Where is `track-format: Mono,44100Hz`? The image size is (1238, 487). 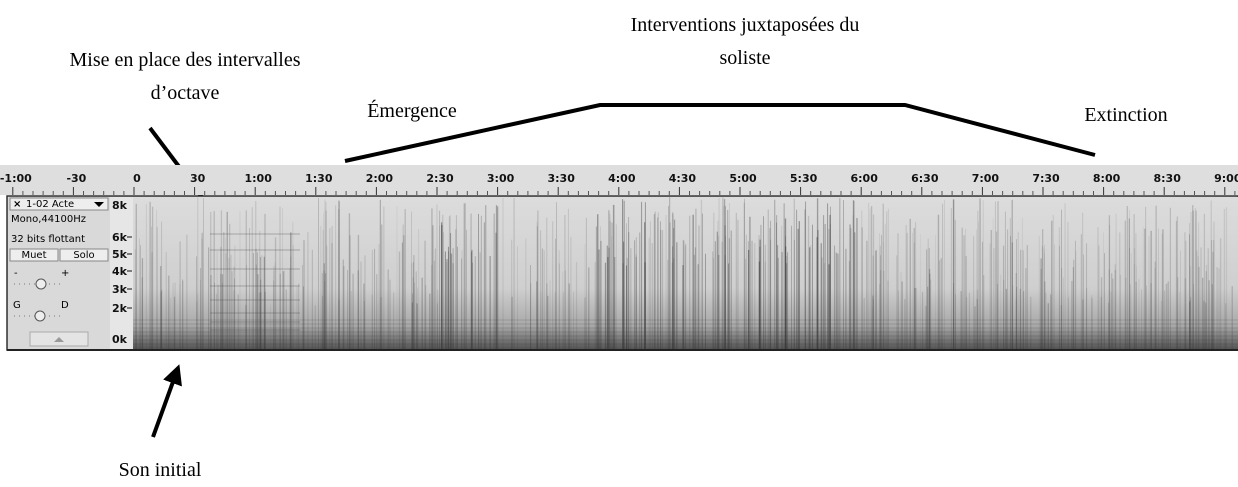
track-format: Mono,44100Hz is located at coordinates (48, 219).